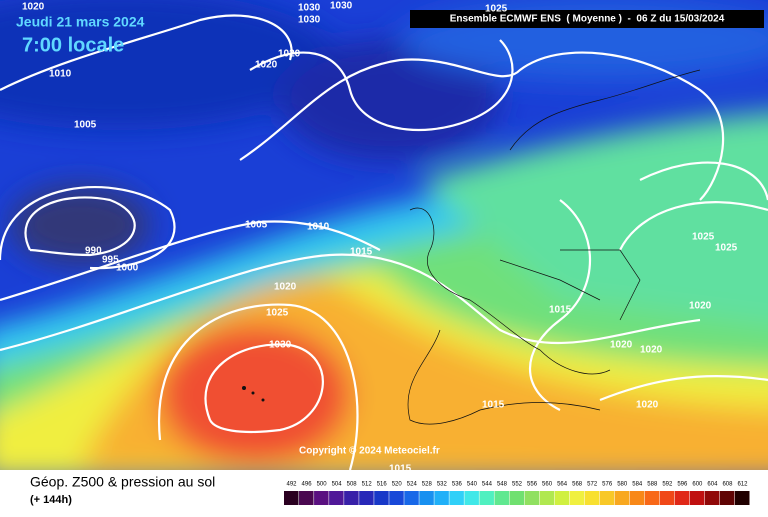  I want to click on copyright: Copyright © 2024 Meteociel.fr, so click(369, 451).